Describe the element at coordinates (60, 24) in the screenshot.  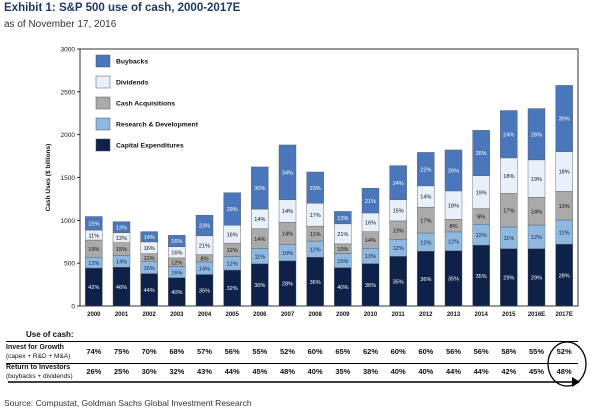
I see `chart-subtitle: as of November 17, 2016` at that location.